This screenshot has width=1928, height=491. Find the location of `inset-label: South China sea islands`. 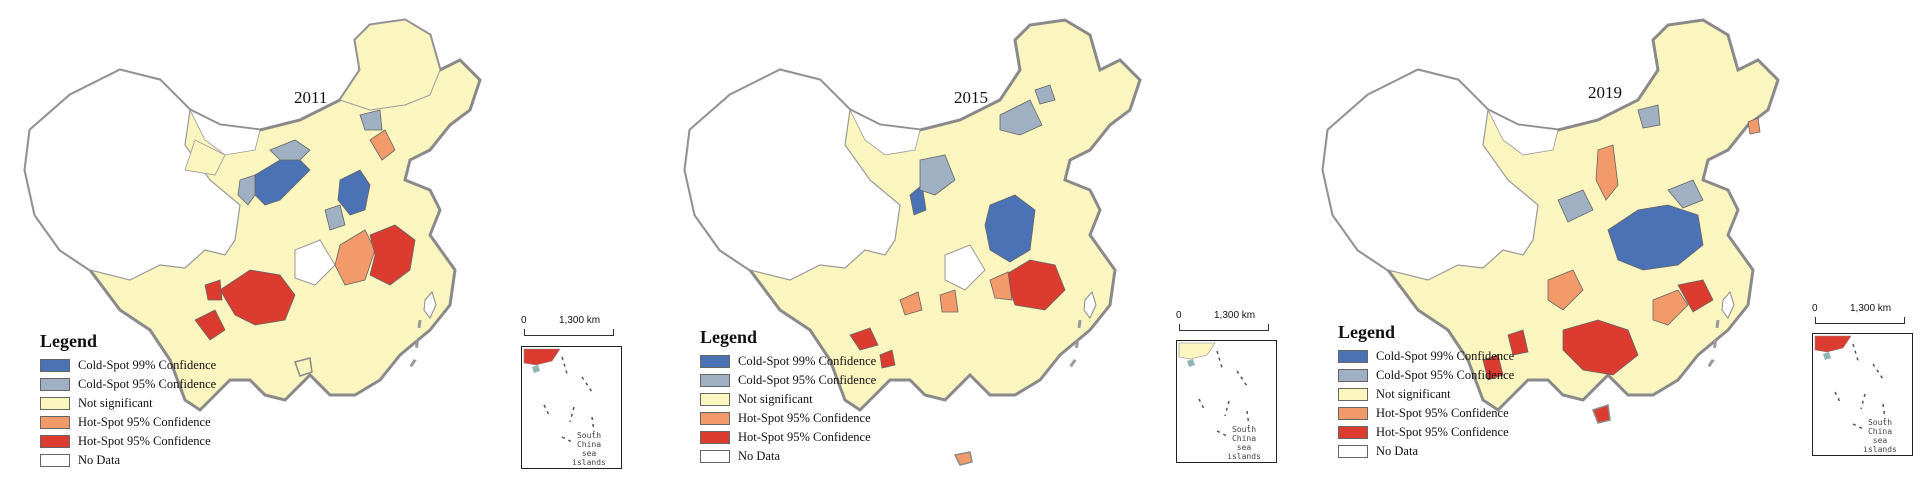

inset-label: South China sea islands is located at coordinates (1880, 436).